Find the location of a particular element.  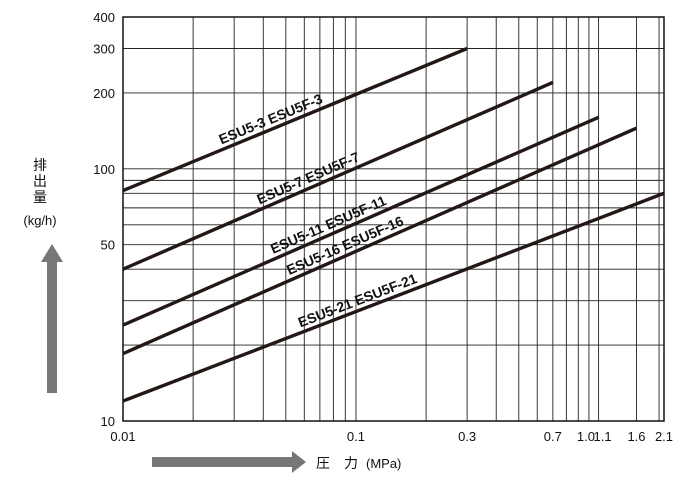

x-tick-label: 0.01 is located at coordinates (122, 436).